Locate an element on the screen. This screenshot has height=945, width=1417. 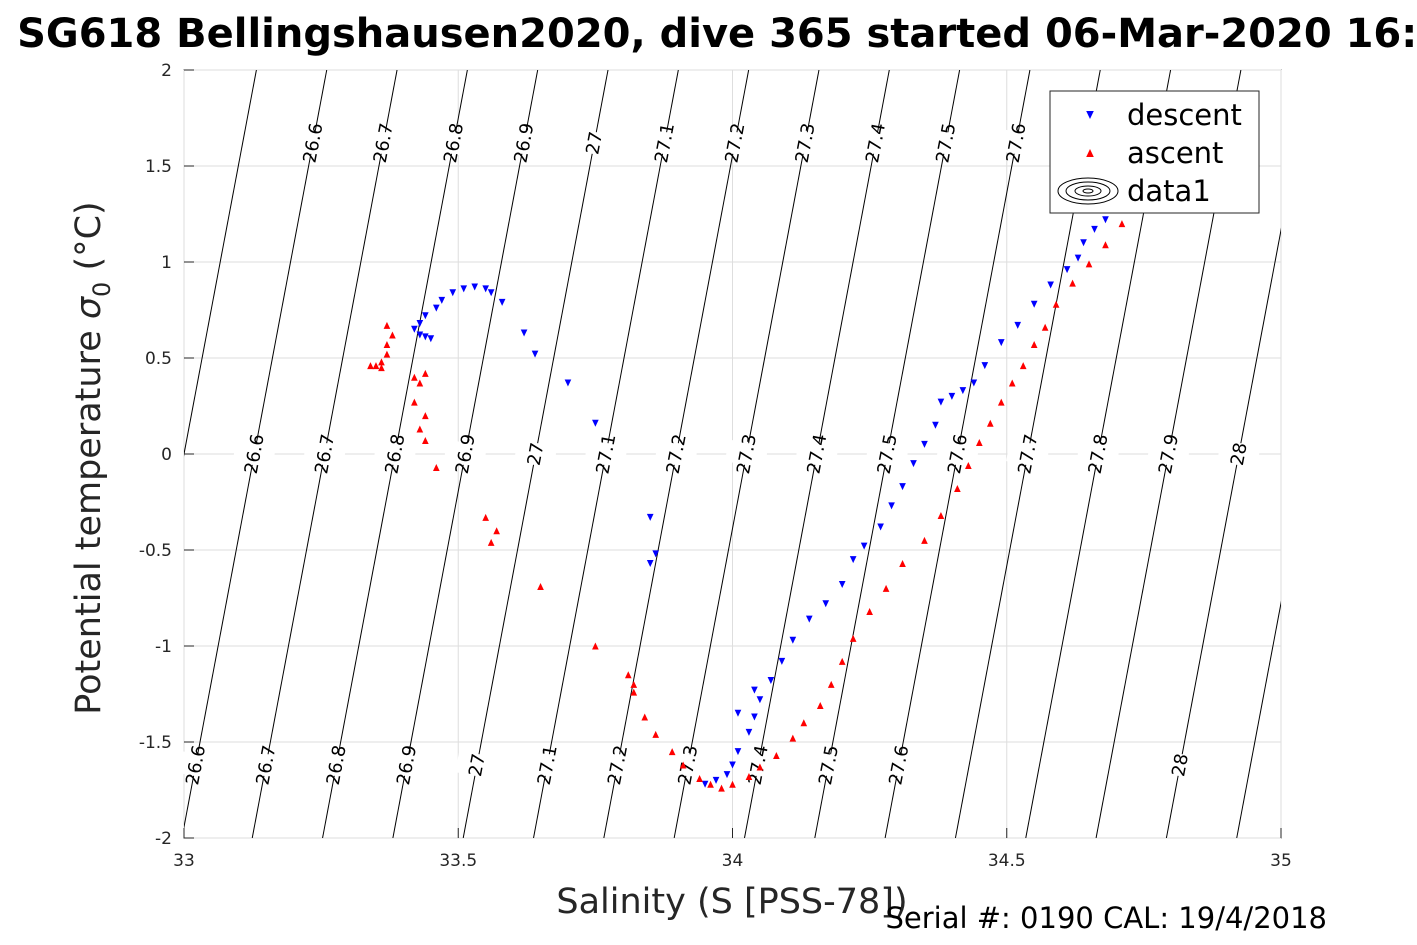
isopycnal: 27.427.427.4 is located at coordinates (817, 454).